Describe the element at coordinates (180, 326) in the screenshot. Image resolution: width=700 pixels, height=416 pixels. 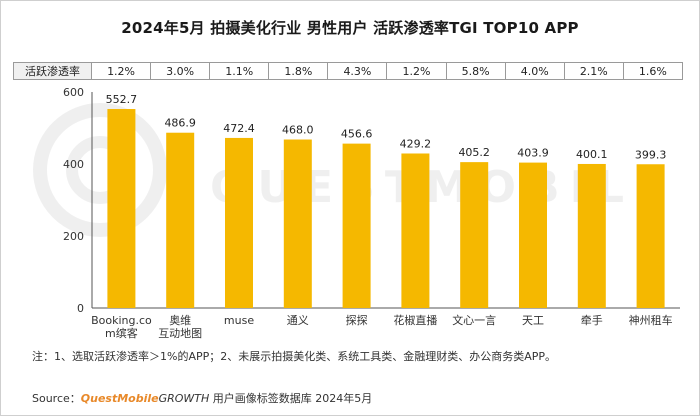
I see `x-tick-label: 奥维互动地图` at that location.